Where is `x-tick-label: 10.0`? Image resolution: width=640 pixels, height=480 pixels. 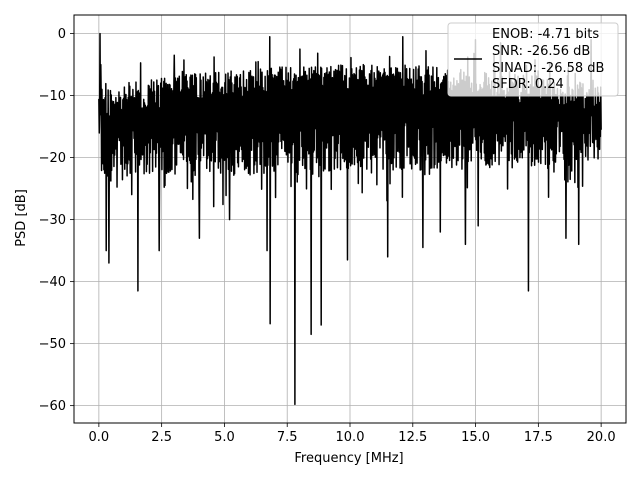
x-tick-label: 10.0 is located at coordinates (350, 437).